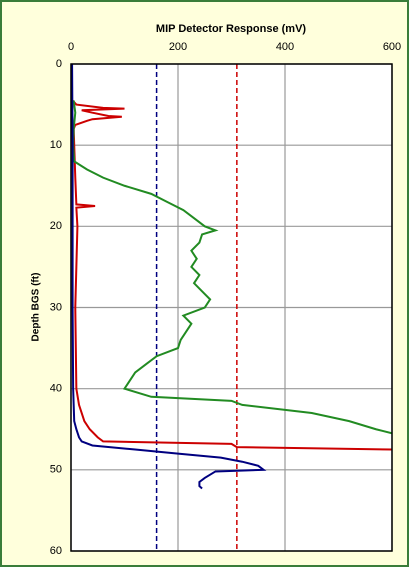 The height and width of the screenshot is (572, 409). I want to click on x-tick-label: 0, so click(71, 47).